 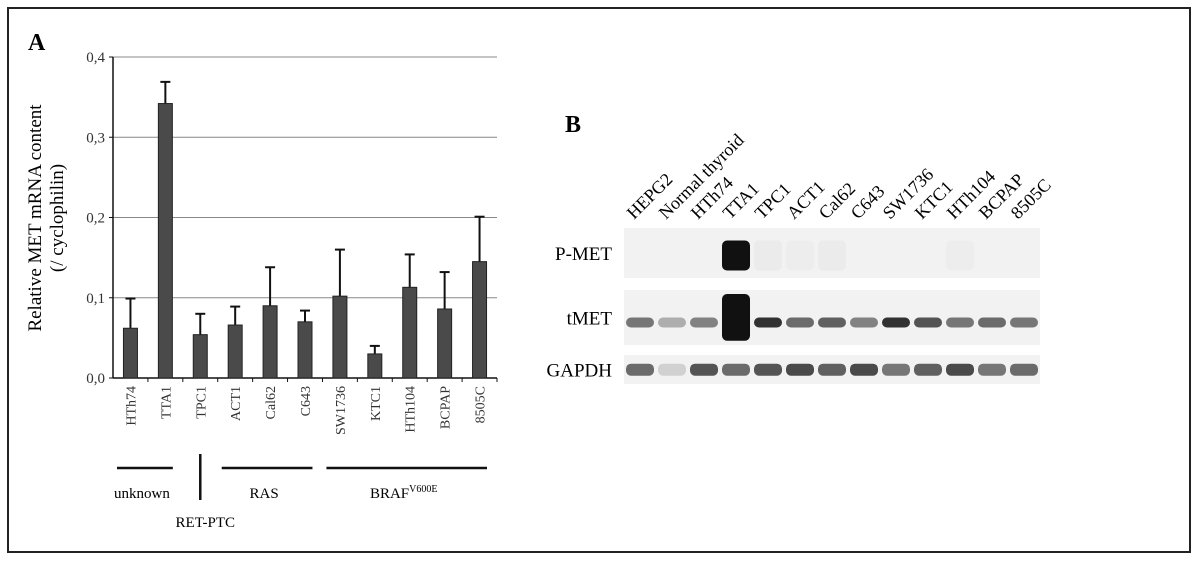 What do you see at coordinates (306, 401) in the screenshot?
I see `x-tick-label: C643` at bounding box center [306, 401].